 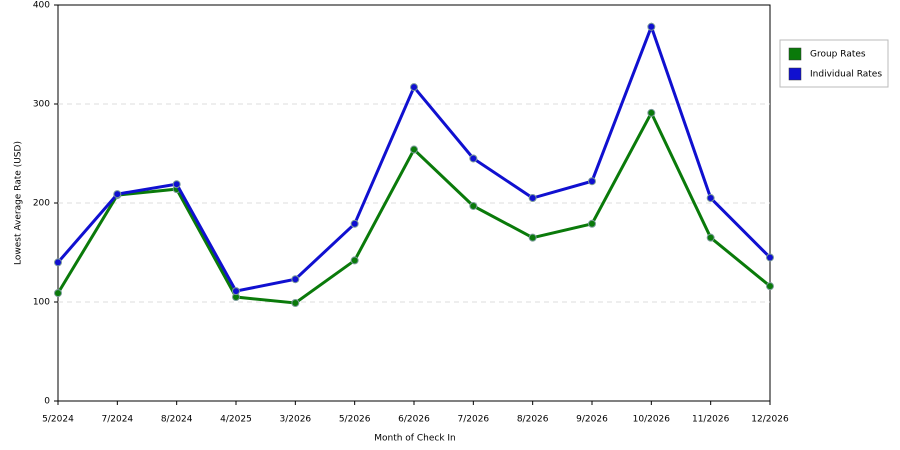 What do you see at coordinates (19, 203) in the screenshot?
I see `y-axis-label: Lowest Average Rate (USD)` at bounding box center [19, 203].